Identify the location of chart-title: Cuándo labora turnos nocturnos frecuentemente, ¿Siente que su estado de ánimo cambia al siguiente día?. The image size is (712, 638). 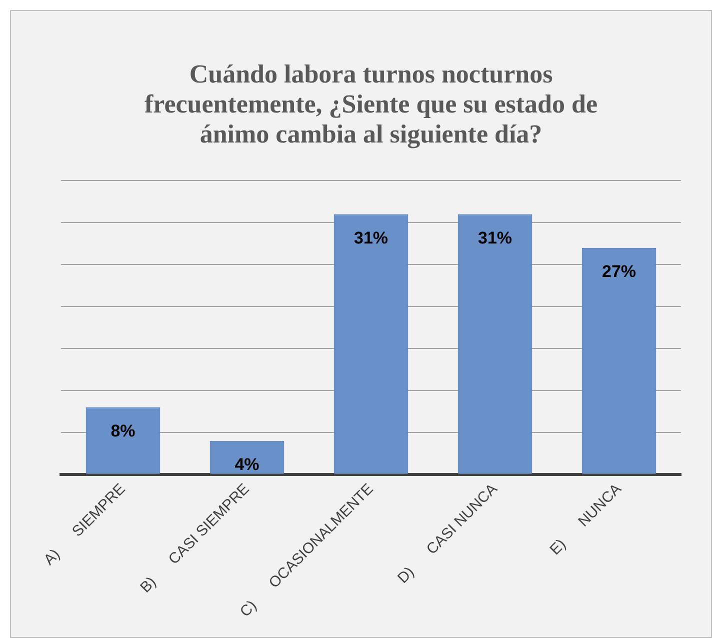
(371, 104).